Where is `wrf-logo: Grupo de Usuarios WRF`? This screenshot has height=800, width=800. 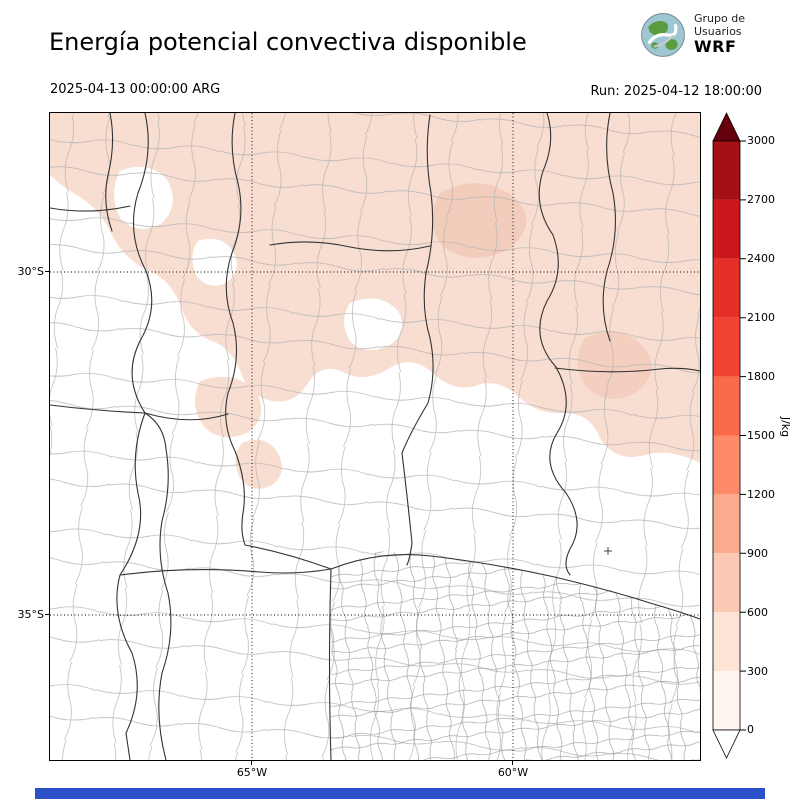
wrf-logo: Grupo de Usuarios WRF is located at coordinates (692, 35).